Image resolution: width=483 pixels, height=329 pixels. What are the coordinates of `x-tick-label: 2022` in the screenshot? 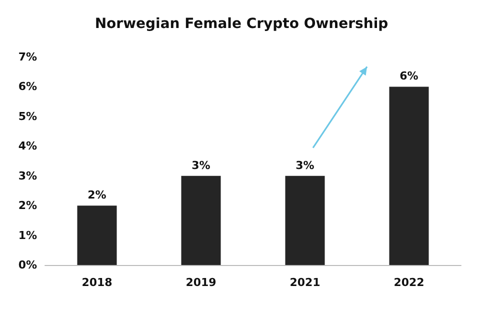 It's located at (409, 282).